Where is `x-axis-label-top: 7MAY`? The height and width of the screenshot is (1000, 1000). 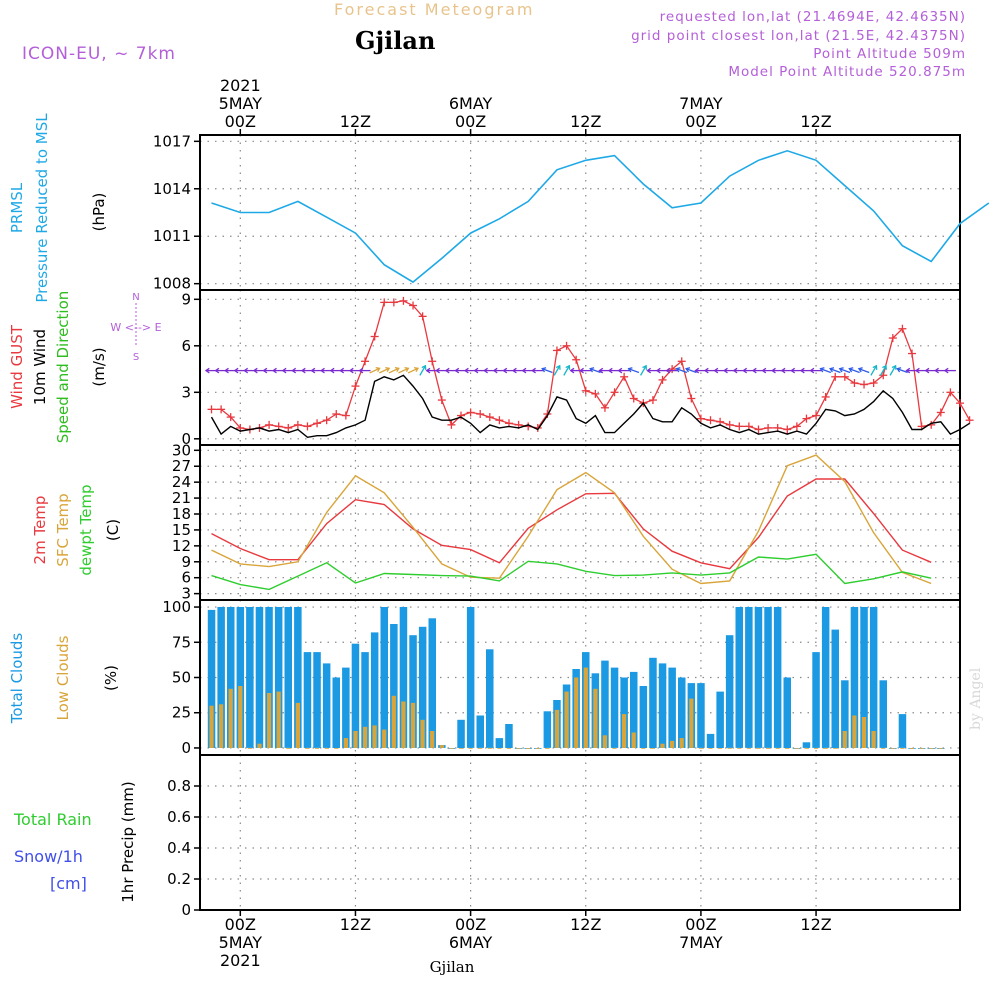
x-axis-label-top: 7MAY is located at coordinates (701, 103).